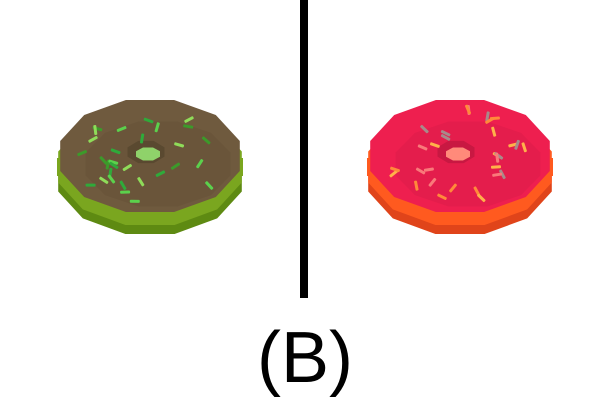 This screenshot has width=610, height=400. I want to click on vertical-divider, so click(304, 149).